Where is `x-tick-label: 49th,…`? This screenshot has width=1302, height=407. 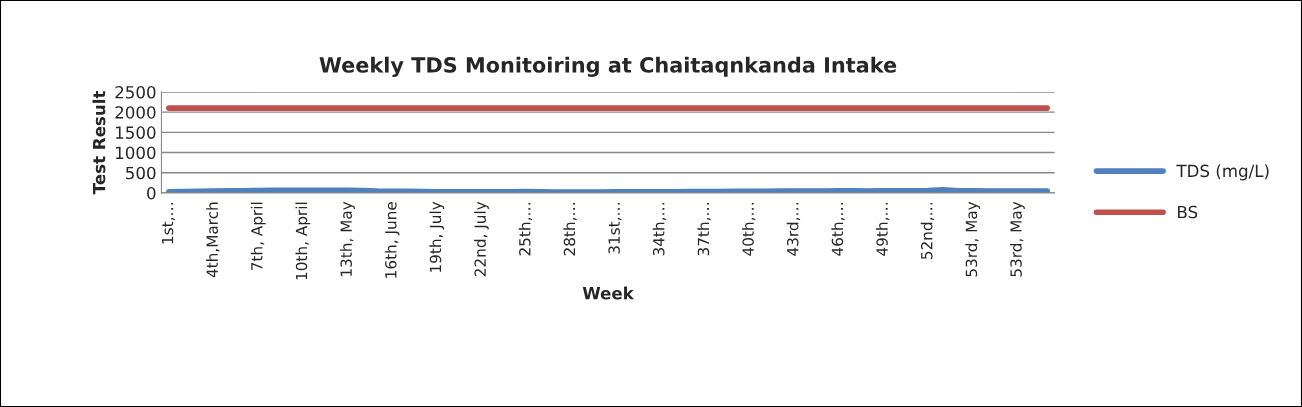 x-tick-label: 49th,… is located at coordinates (883, 229).